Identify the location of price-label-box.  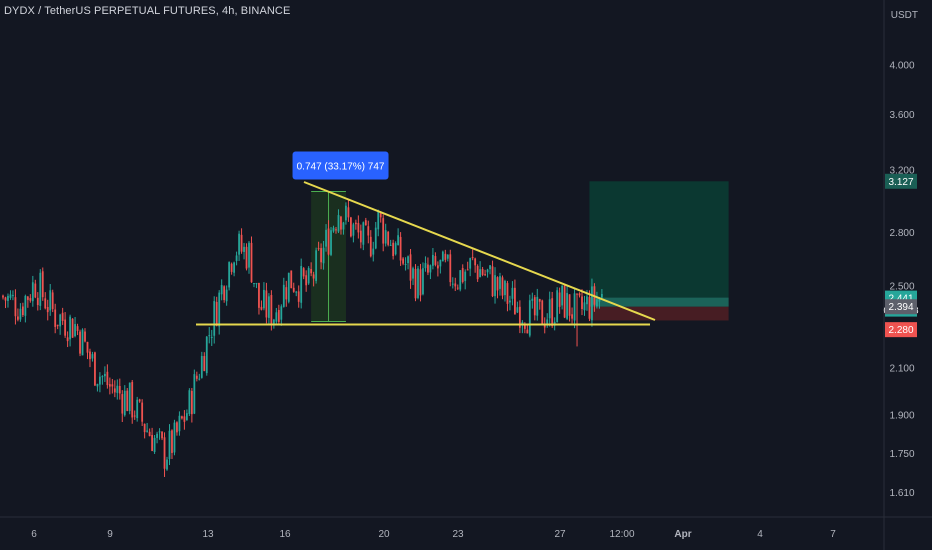
(901, 181).